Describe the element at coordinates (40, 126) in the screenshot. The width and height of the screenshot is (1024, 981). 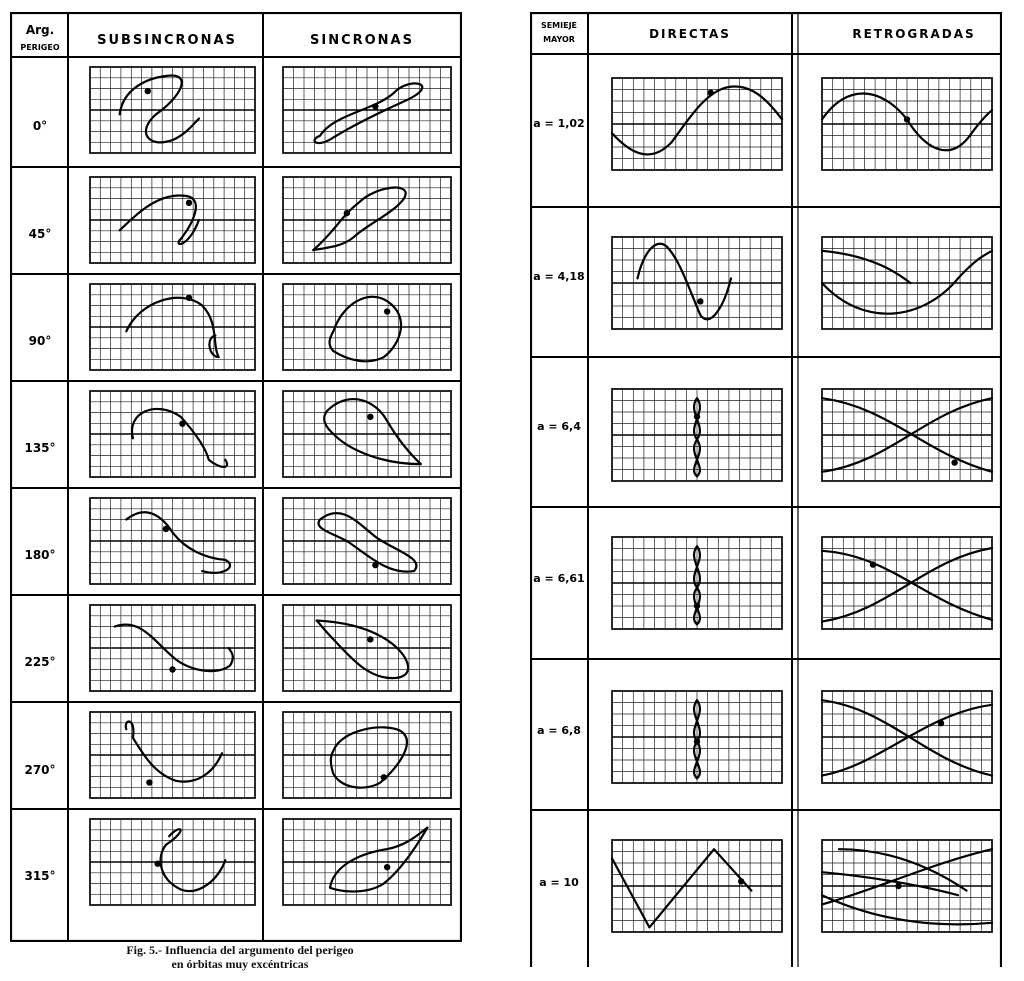
I see `row-label-0: 0°` at that location.